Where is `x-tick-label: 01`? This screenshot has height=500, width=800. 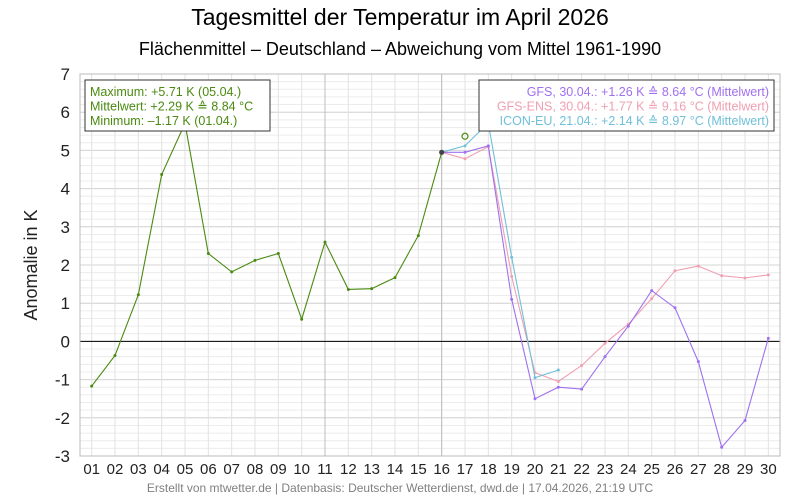
x-tick-label: 01 is located at coordinates (91, 469).